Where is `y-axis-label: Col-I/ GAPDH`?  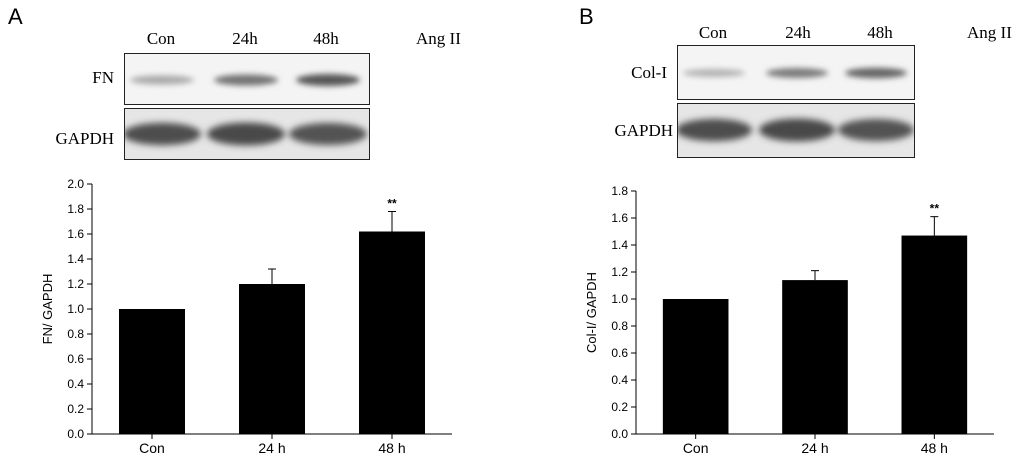
y-axis-label: Col-I/ GAPDH is located at coordinates (591, 312).